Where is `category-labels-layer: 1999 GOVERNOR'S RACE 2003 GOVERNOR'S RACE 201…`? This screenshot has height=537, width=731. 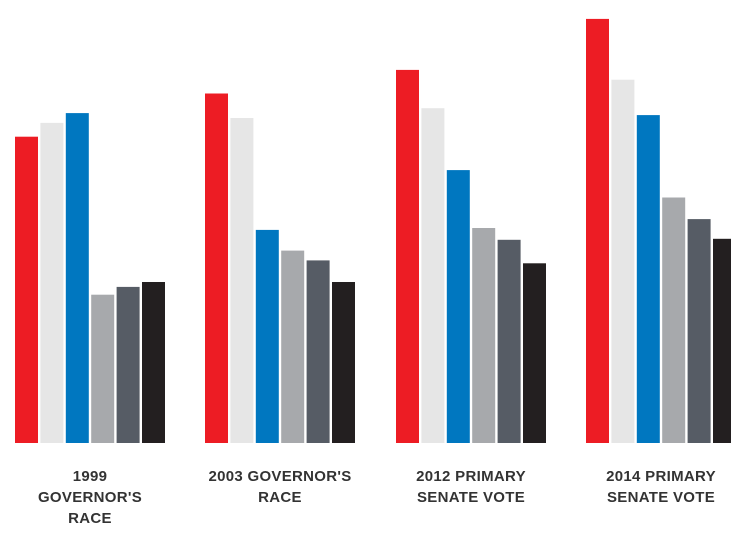
category-labels-layer: 1999 GOVERNOR'S RACE 2003 GOVERNOR'S RACE 201… is located at coordinates (377, 497).